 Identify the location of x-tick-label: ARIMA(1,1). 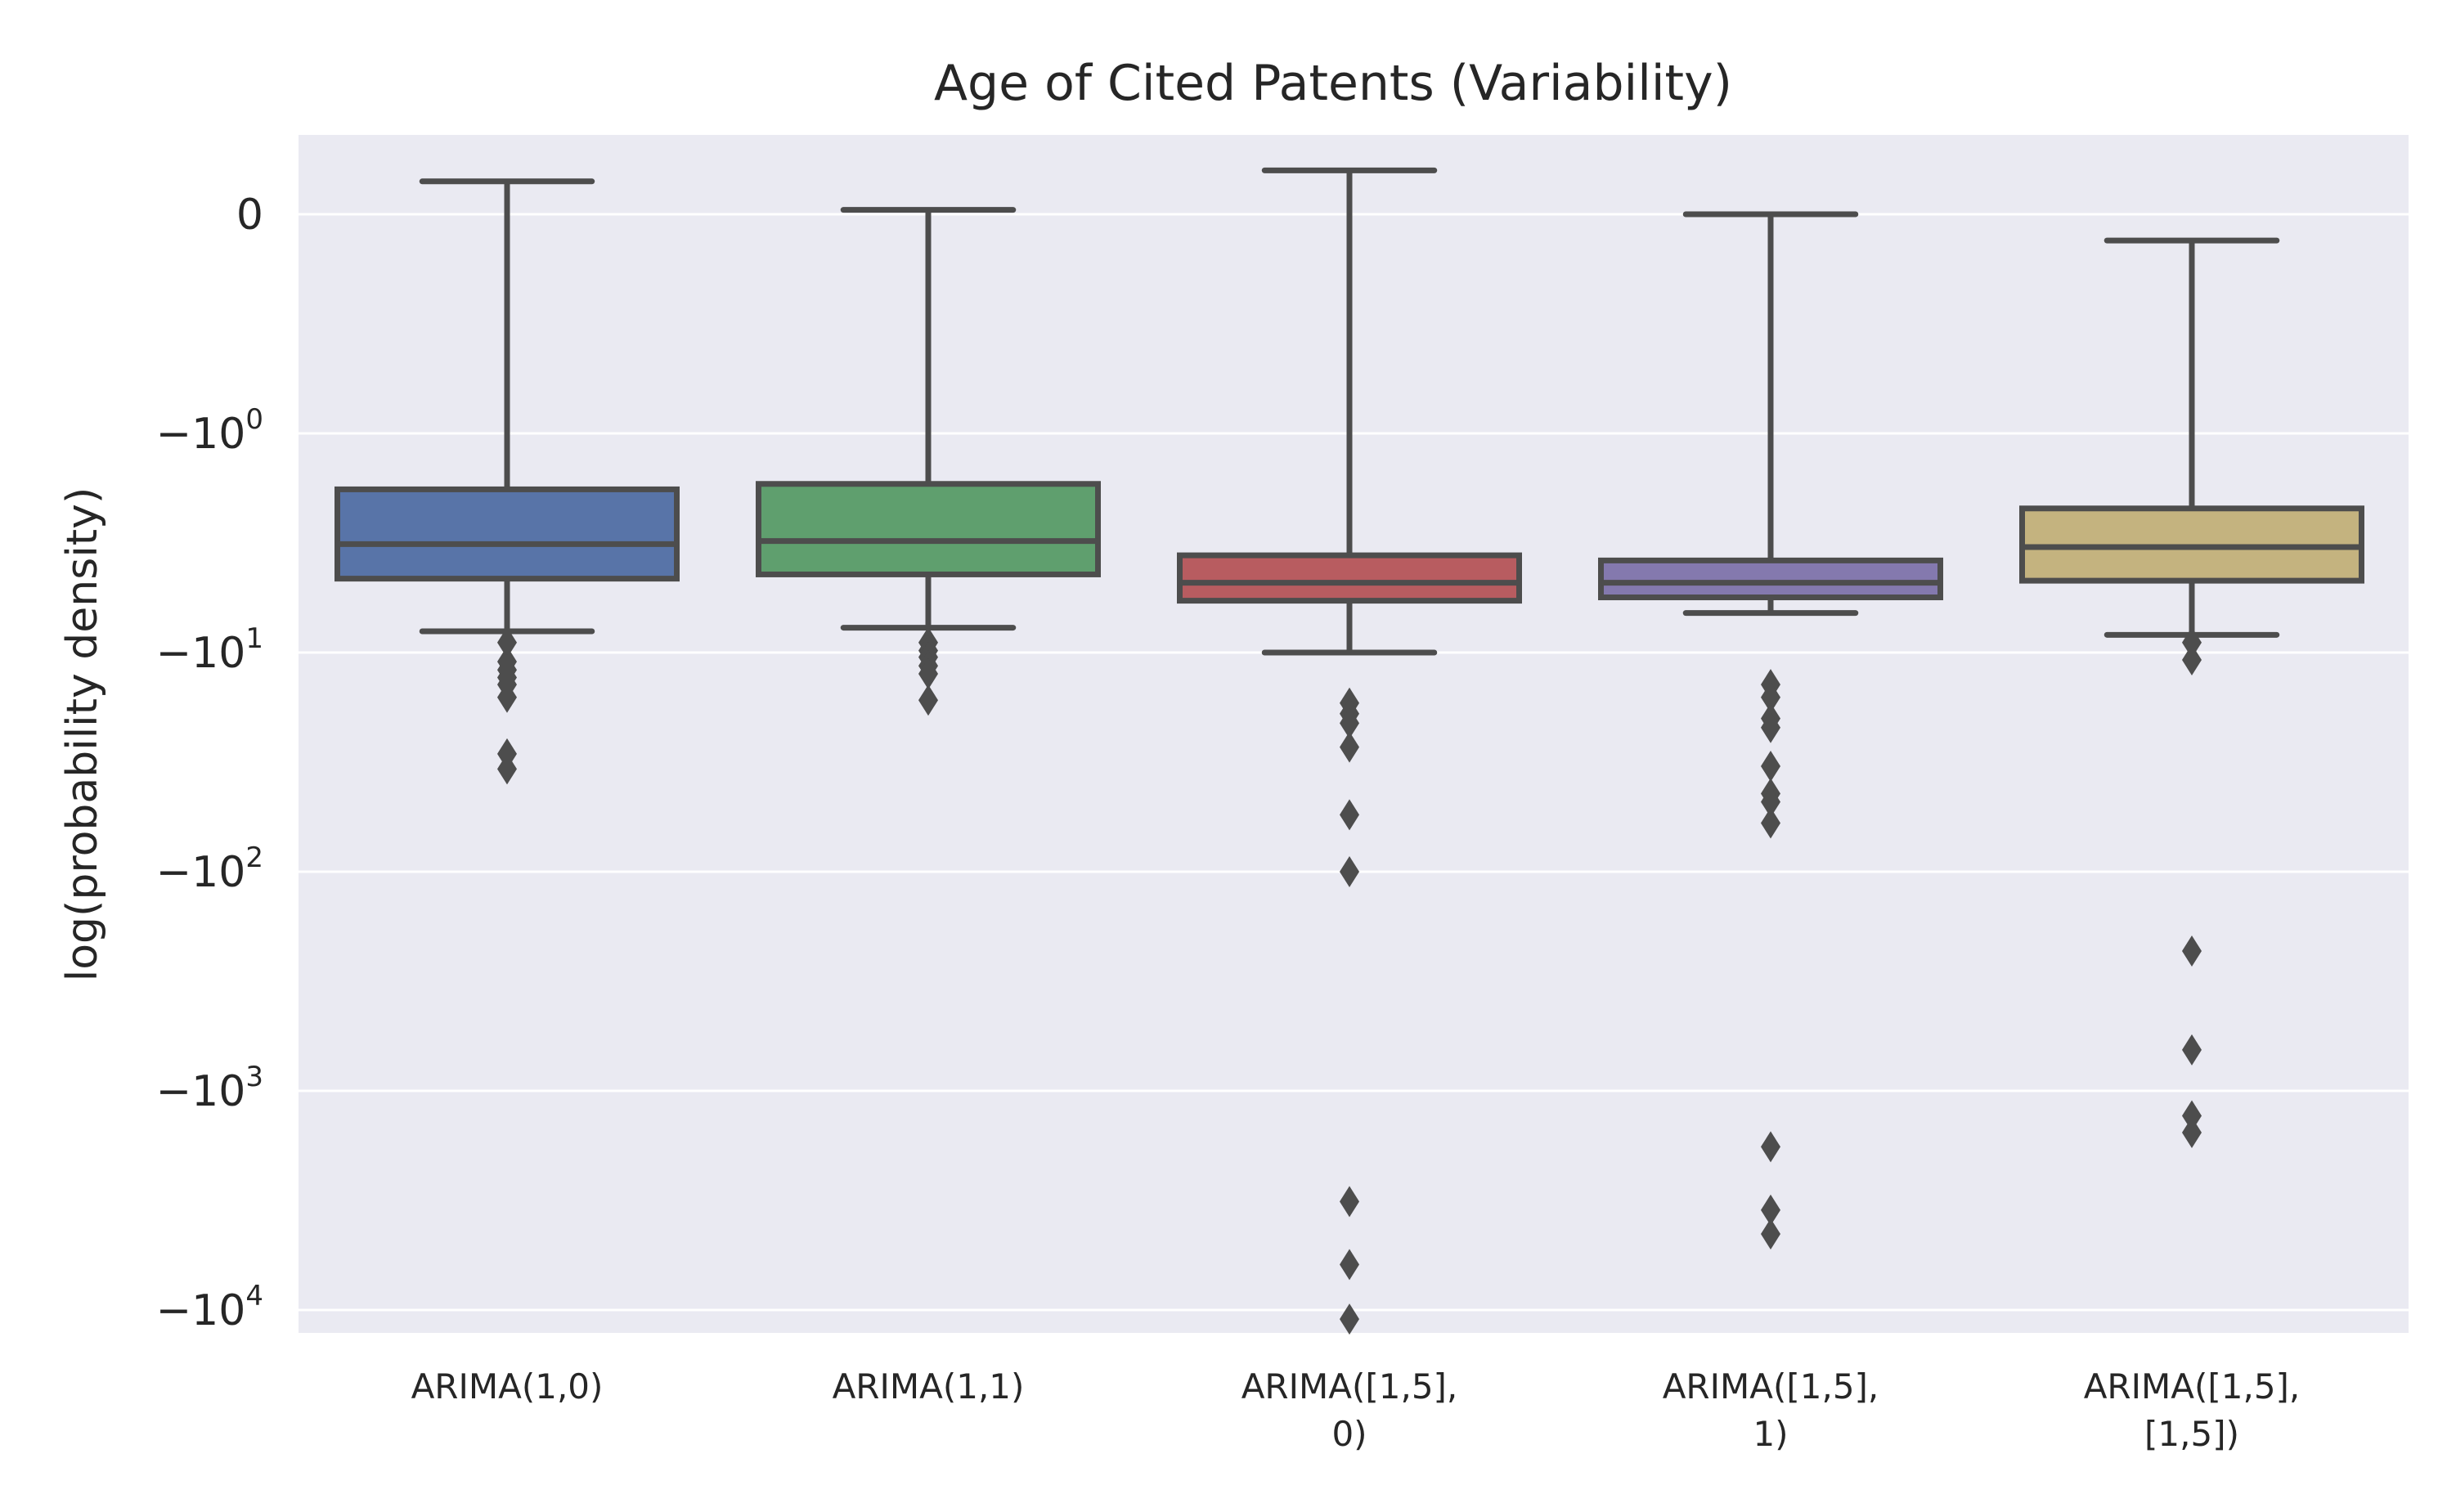
(929, 1386).